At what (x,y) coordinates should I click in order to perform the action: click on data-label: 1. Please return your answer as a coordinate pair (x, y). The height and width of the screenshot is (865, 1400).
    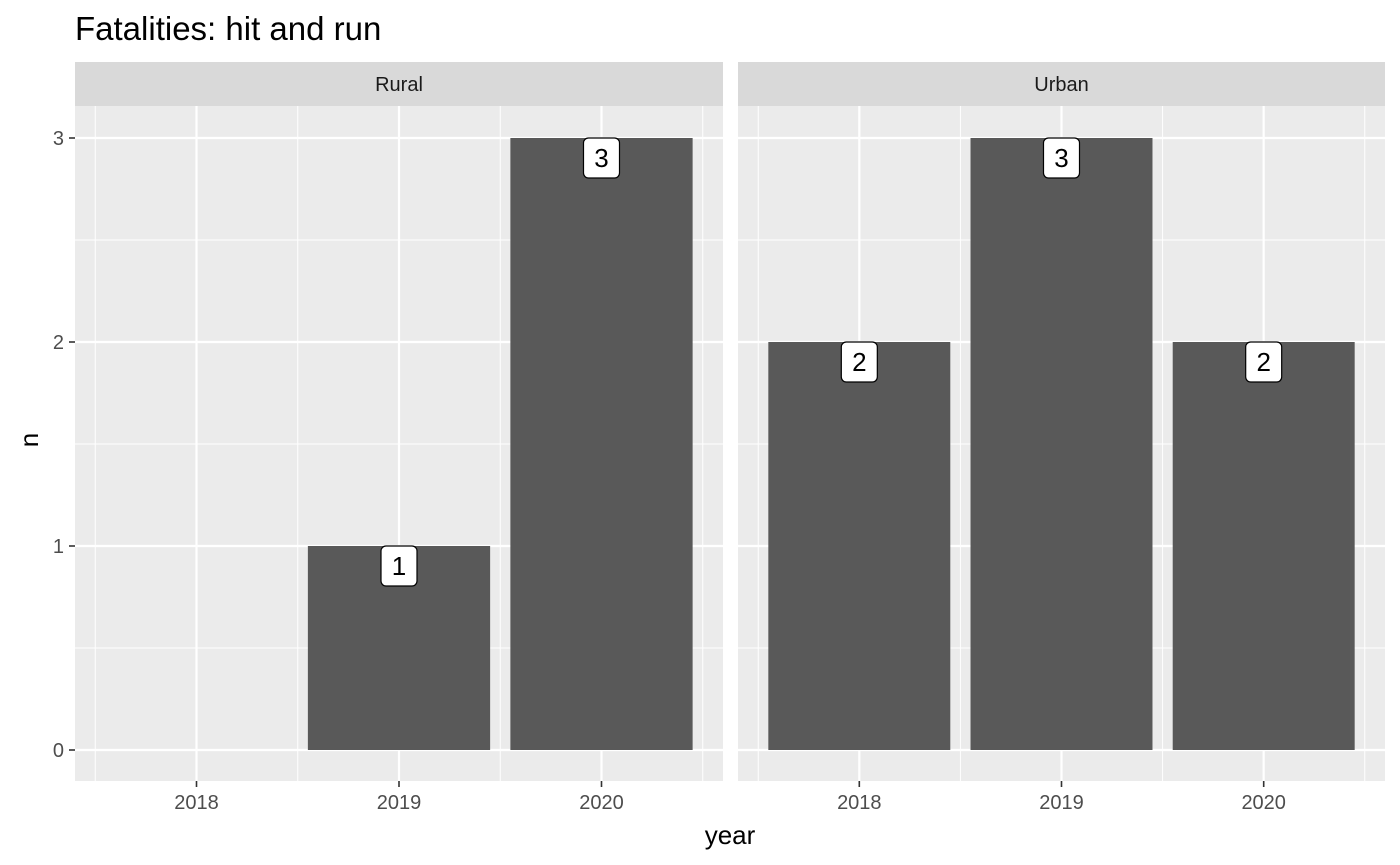
    Looking at the image, I should click on (399, 566).